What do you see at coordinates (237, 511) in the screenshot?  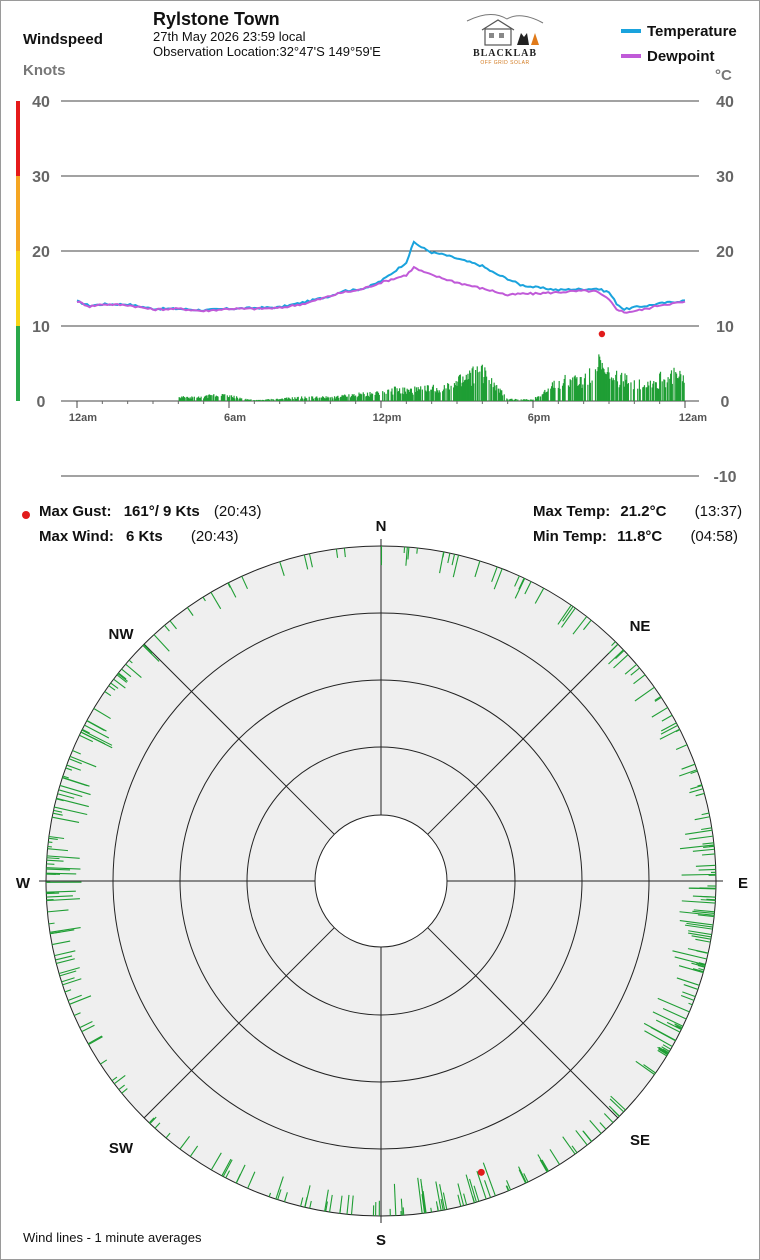 I see `max-gust-time: (20:43)` at bounding box center [237, 511].